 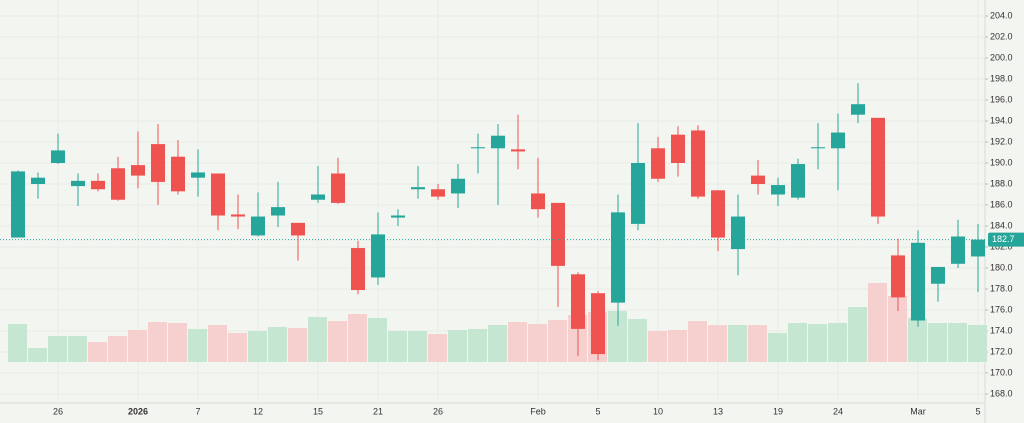 I want to click on x-tick-label: Mar, so click(x=918, y=411).